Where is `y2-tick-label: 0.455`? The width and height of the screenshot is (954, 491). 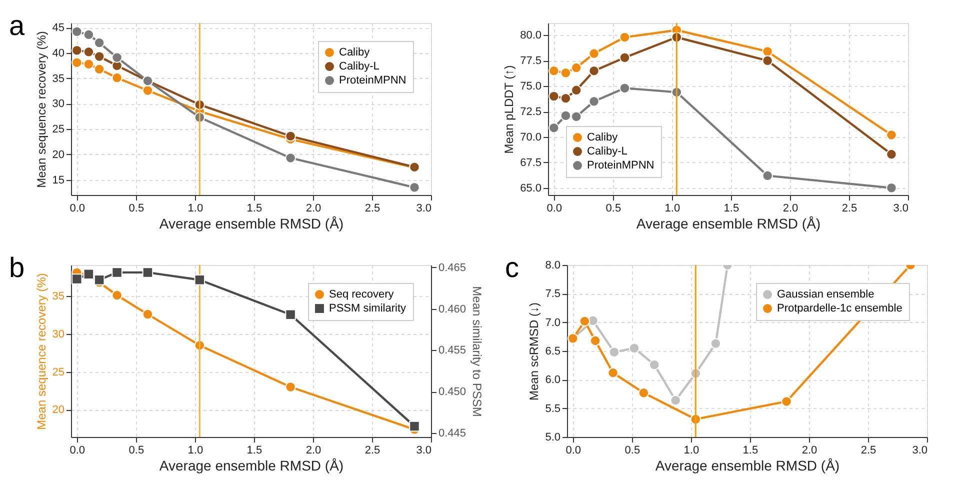 y2-tick-label: 0.455 is located at coordinates (452, 350).